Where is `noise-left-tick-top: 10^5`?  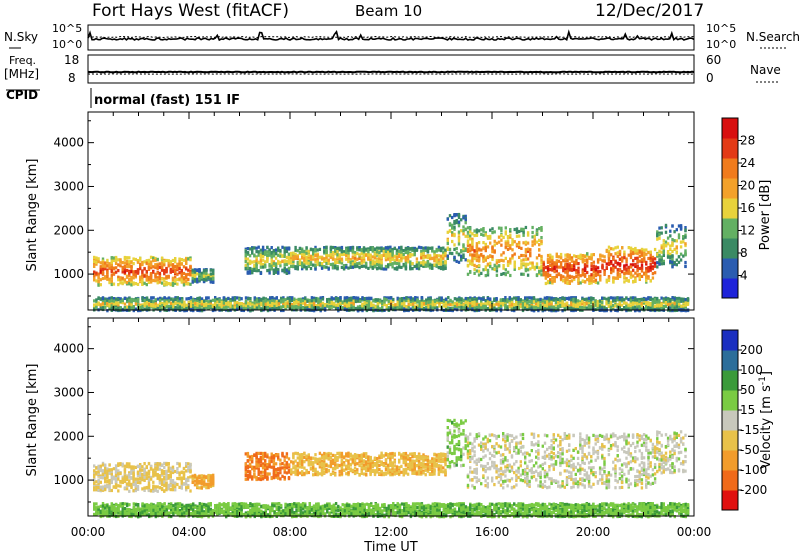
noise-left-tick-top: 10^5 is located at coordinates (67, 28).